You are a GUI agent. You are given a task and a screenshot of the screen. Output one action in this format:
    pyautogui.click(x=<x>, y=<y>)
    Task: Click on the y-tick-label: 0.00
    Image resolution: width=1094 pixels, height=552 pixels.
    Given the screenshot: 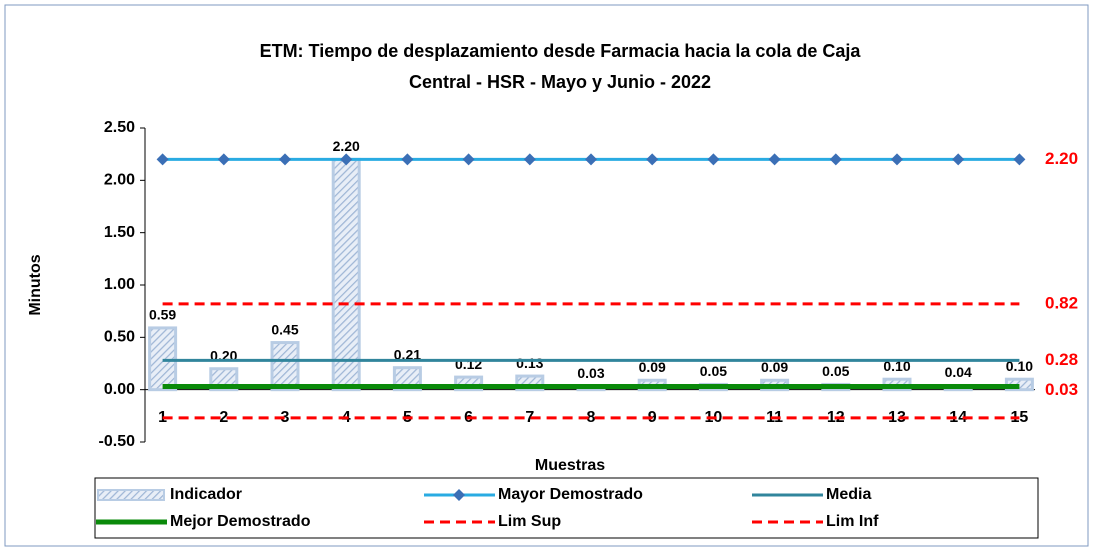 What is the action you would take?
    pyautogui.click(x=119, y=389)
    